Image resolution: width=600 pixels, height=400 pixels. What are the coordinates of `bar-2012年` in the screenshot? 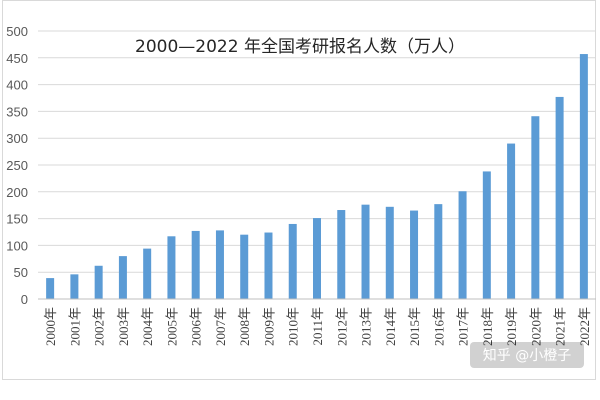 It's located at (341, 254).